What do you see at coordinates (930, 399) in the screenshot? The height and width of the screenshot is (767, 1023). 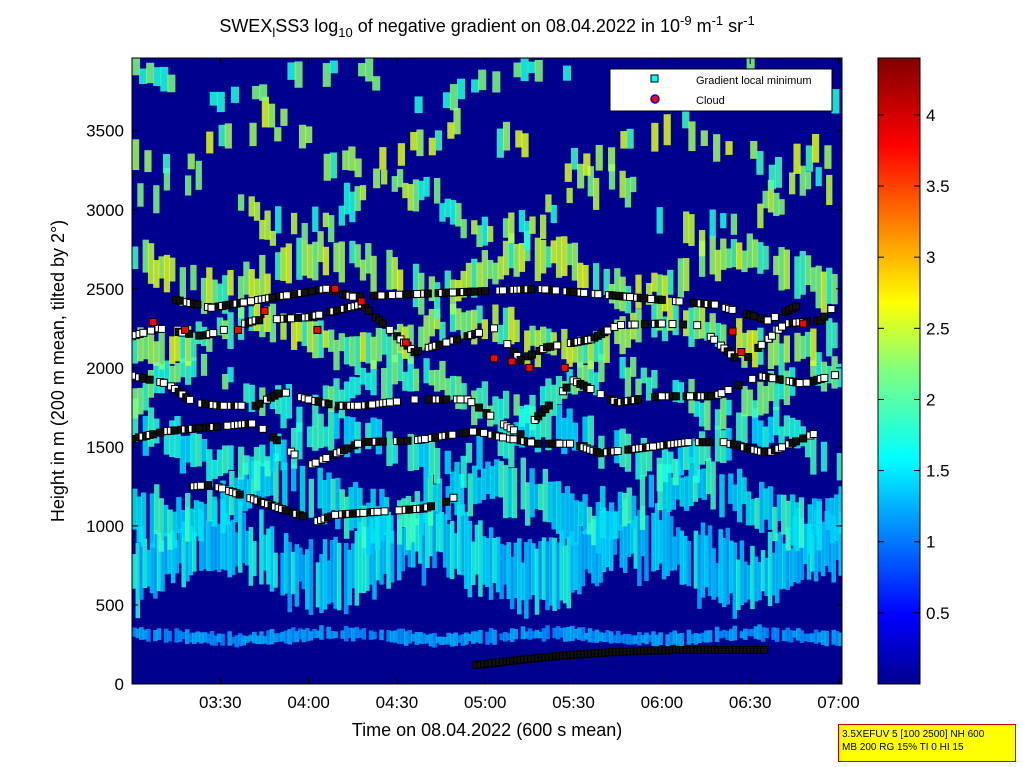 I see `colorbar-tick-label: 2` at bounding box center [930, 399].